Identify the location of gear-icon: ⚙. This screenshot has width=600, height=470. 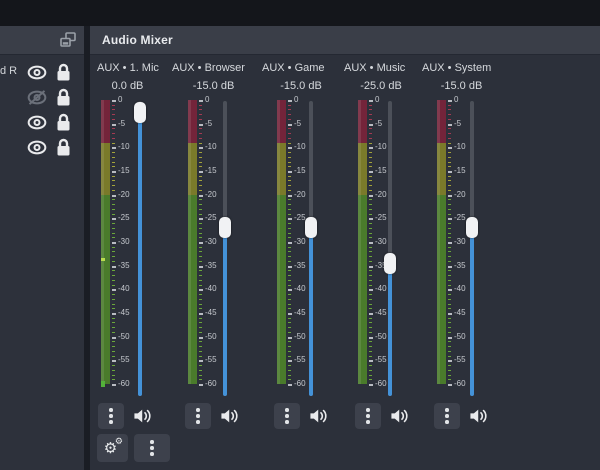
(110, 448).